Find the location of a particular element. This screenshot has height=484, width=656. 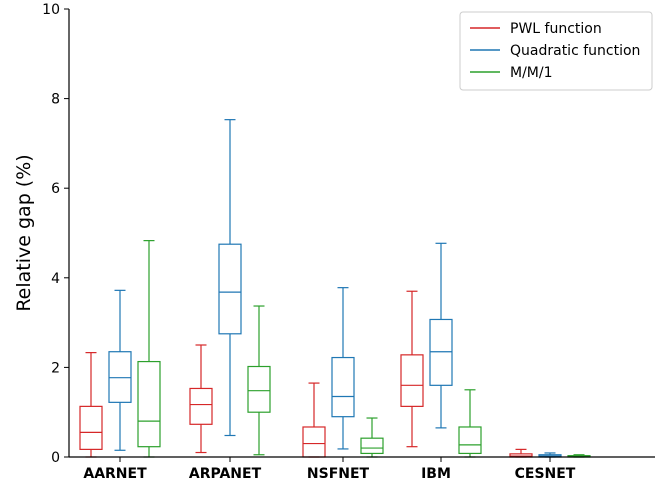

y-axis-title: Relative gap (%) is located at coordinates (24, 232).